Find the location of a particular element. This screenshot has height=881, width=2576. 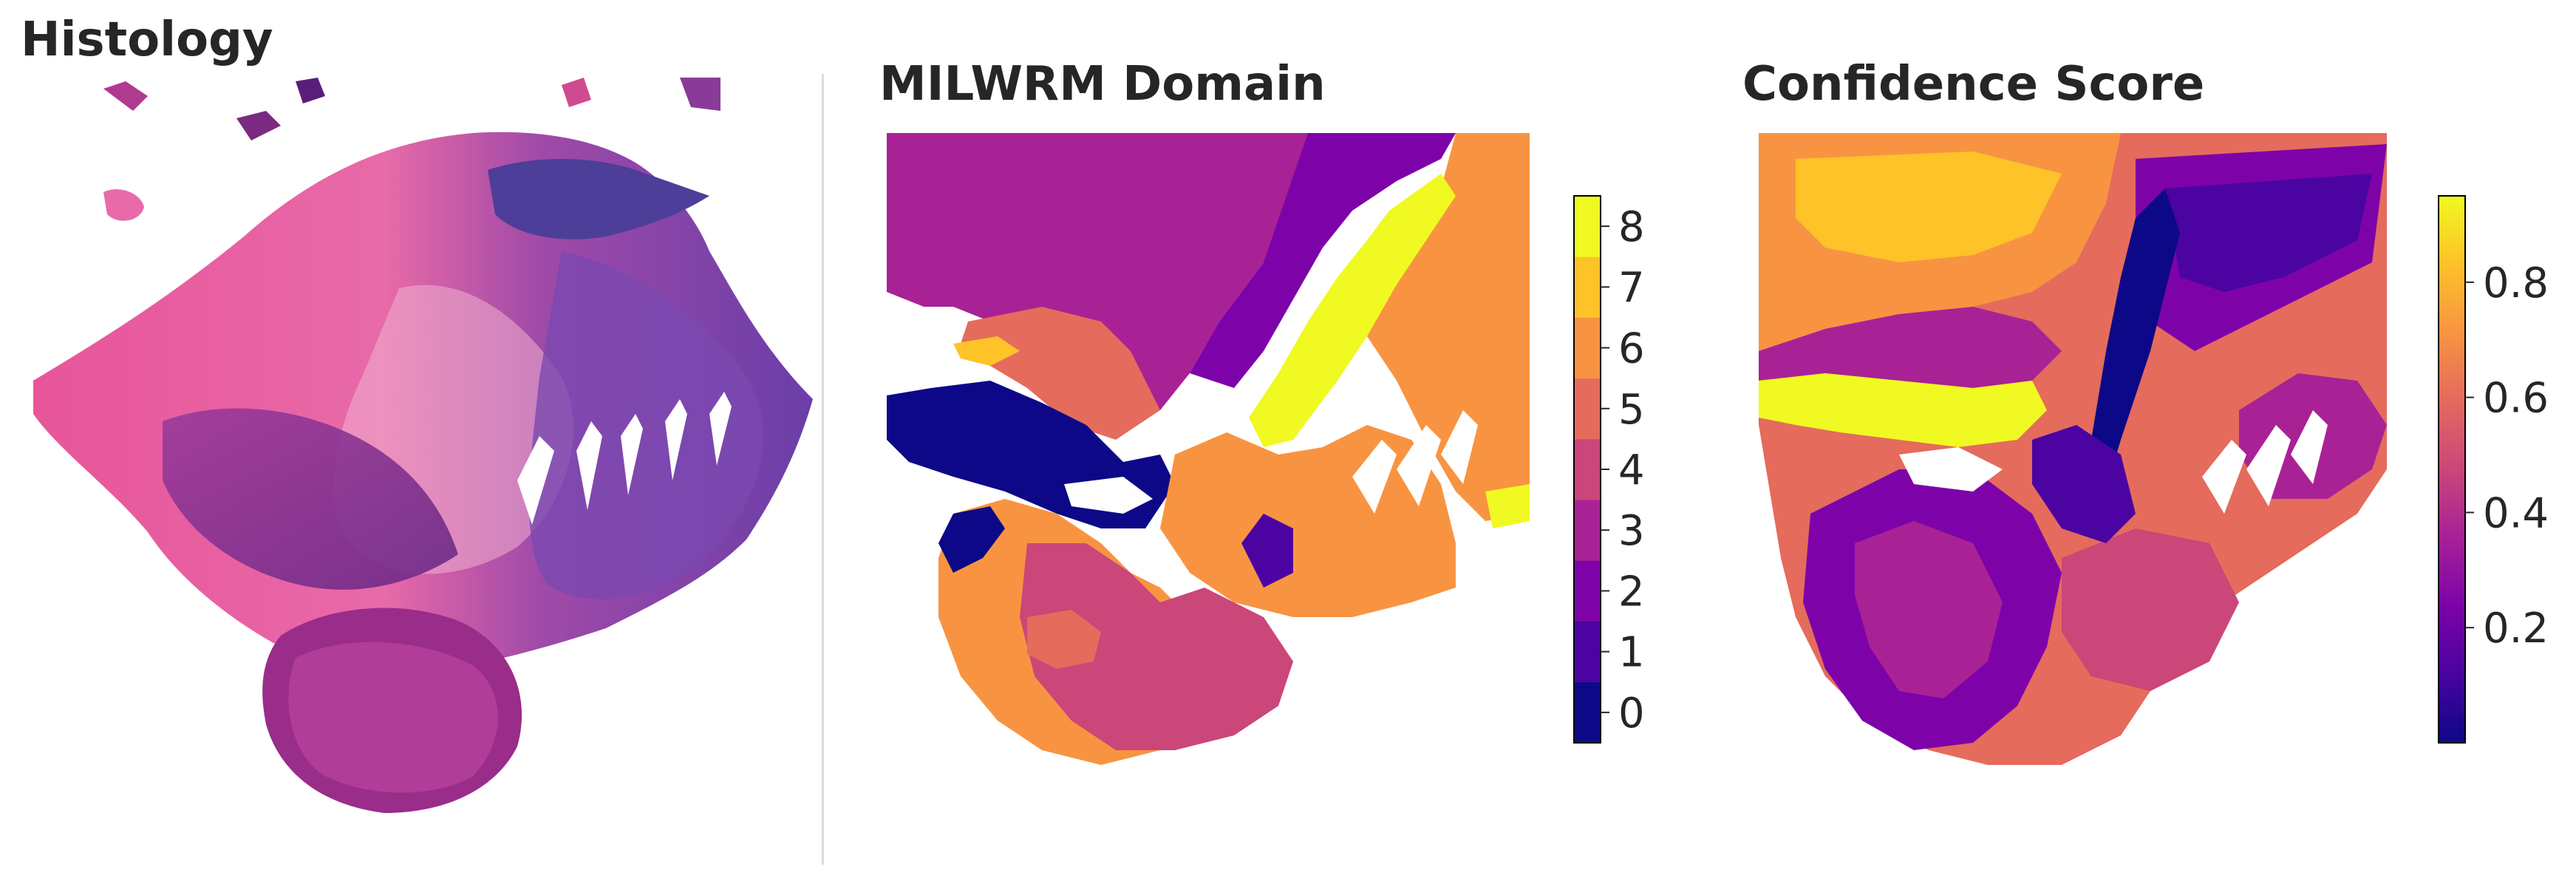

colorbar-tick-label-8: 8 is located at coordinates (1631, 227).